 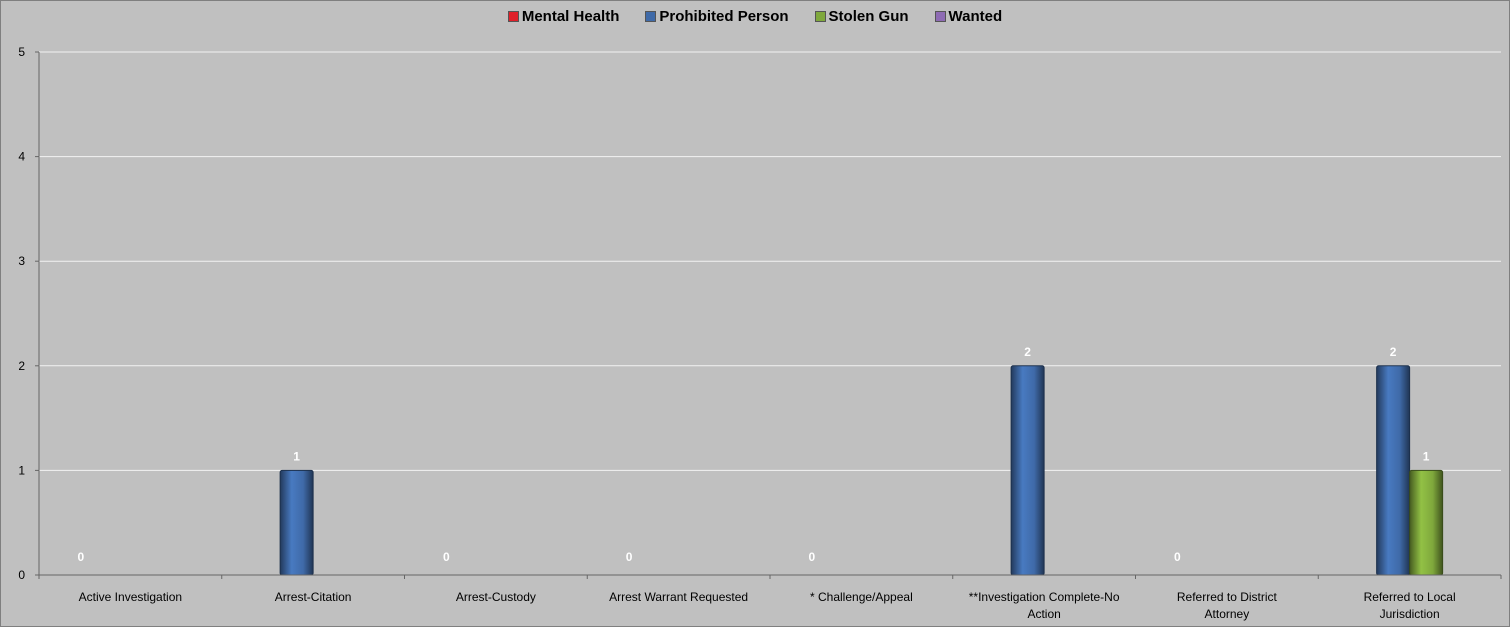 What do you see at coordinates (1410, 597) in the screenshot?
I see `x-category-label: Referred to Local` at bounding box center [1410, 597].